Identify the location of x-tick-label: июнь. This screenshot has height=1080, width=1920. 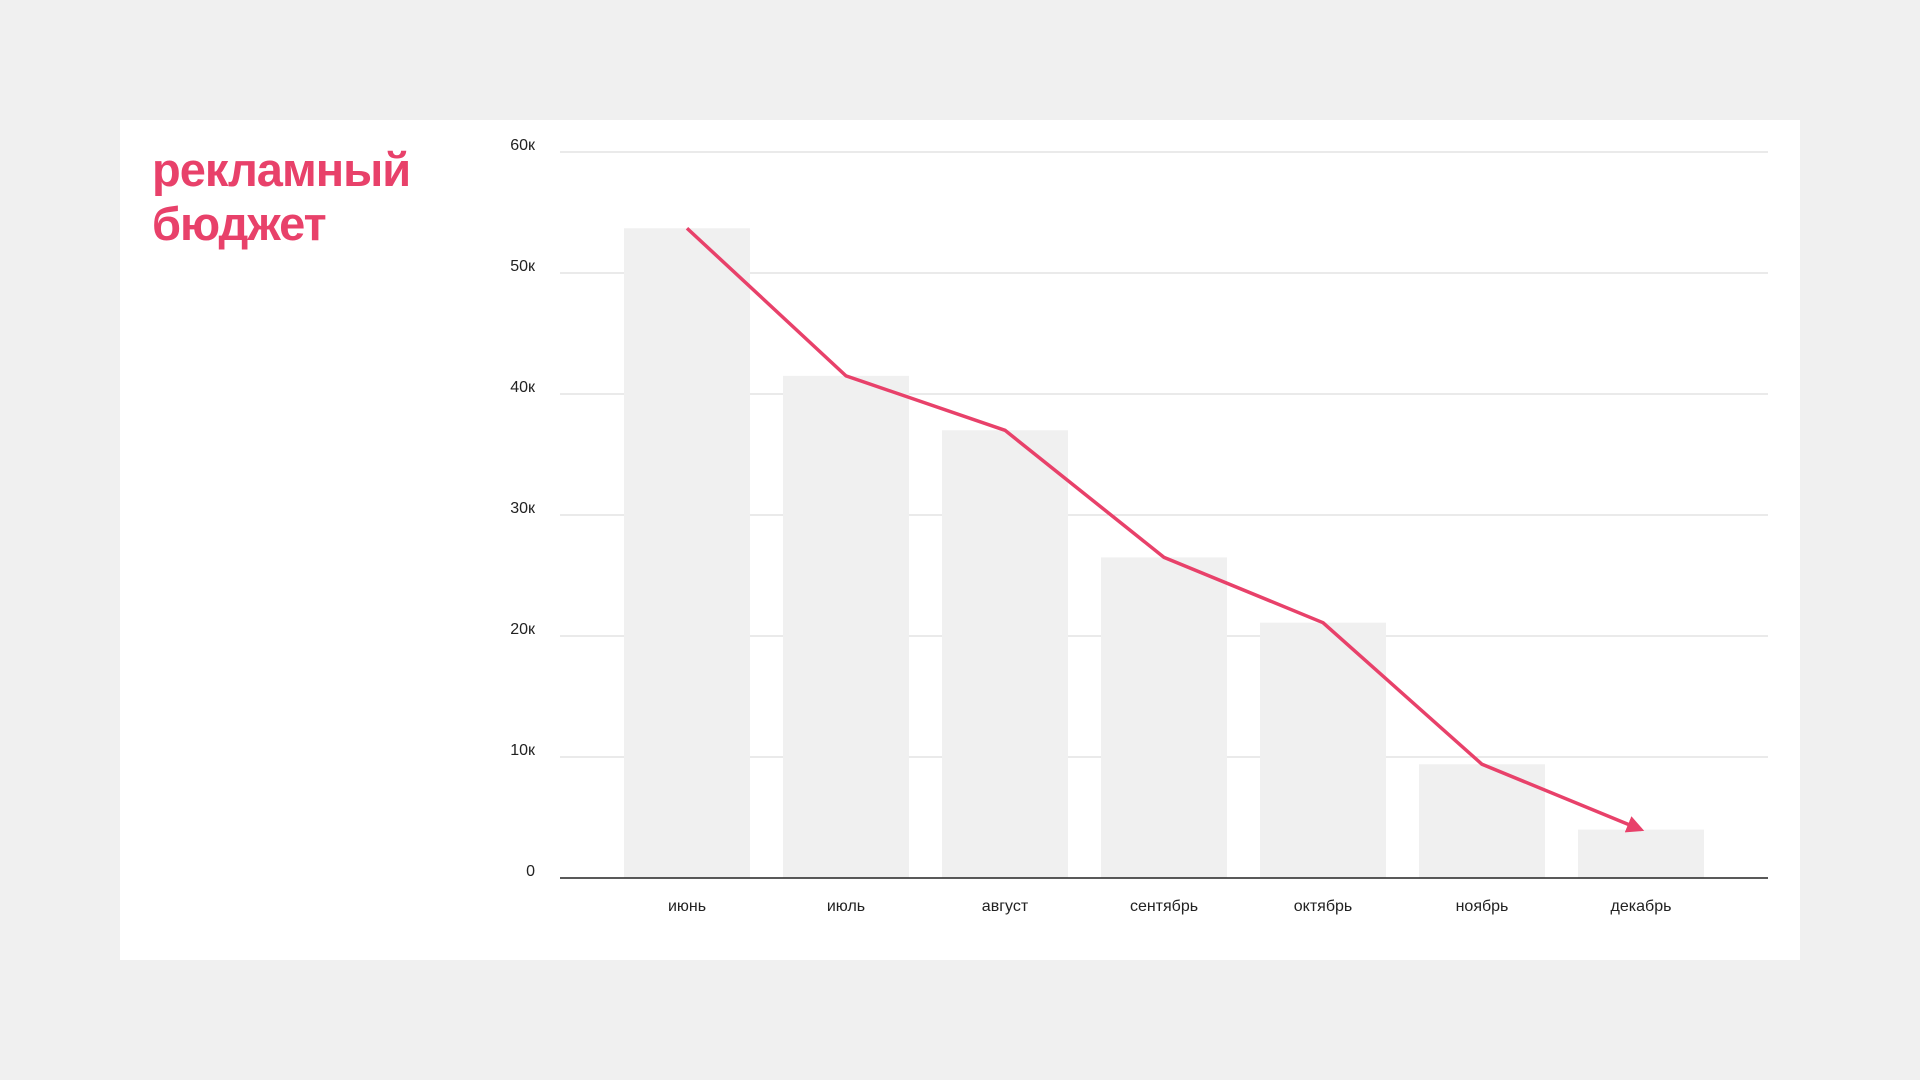
(687, 906).